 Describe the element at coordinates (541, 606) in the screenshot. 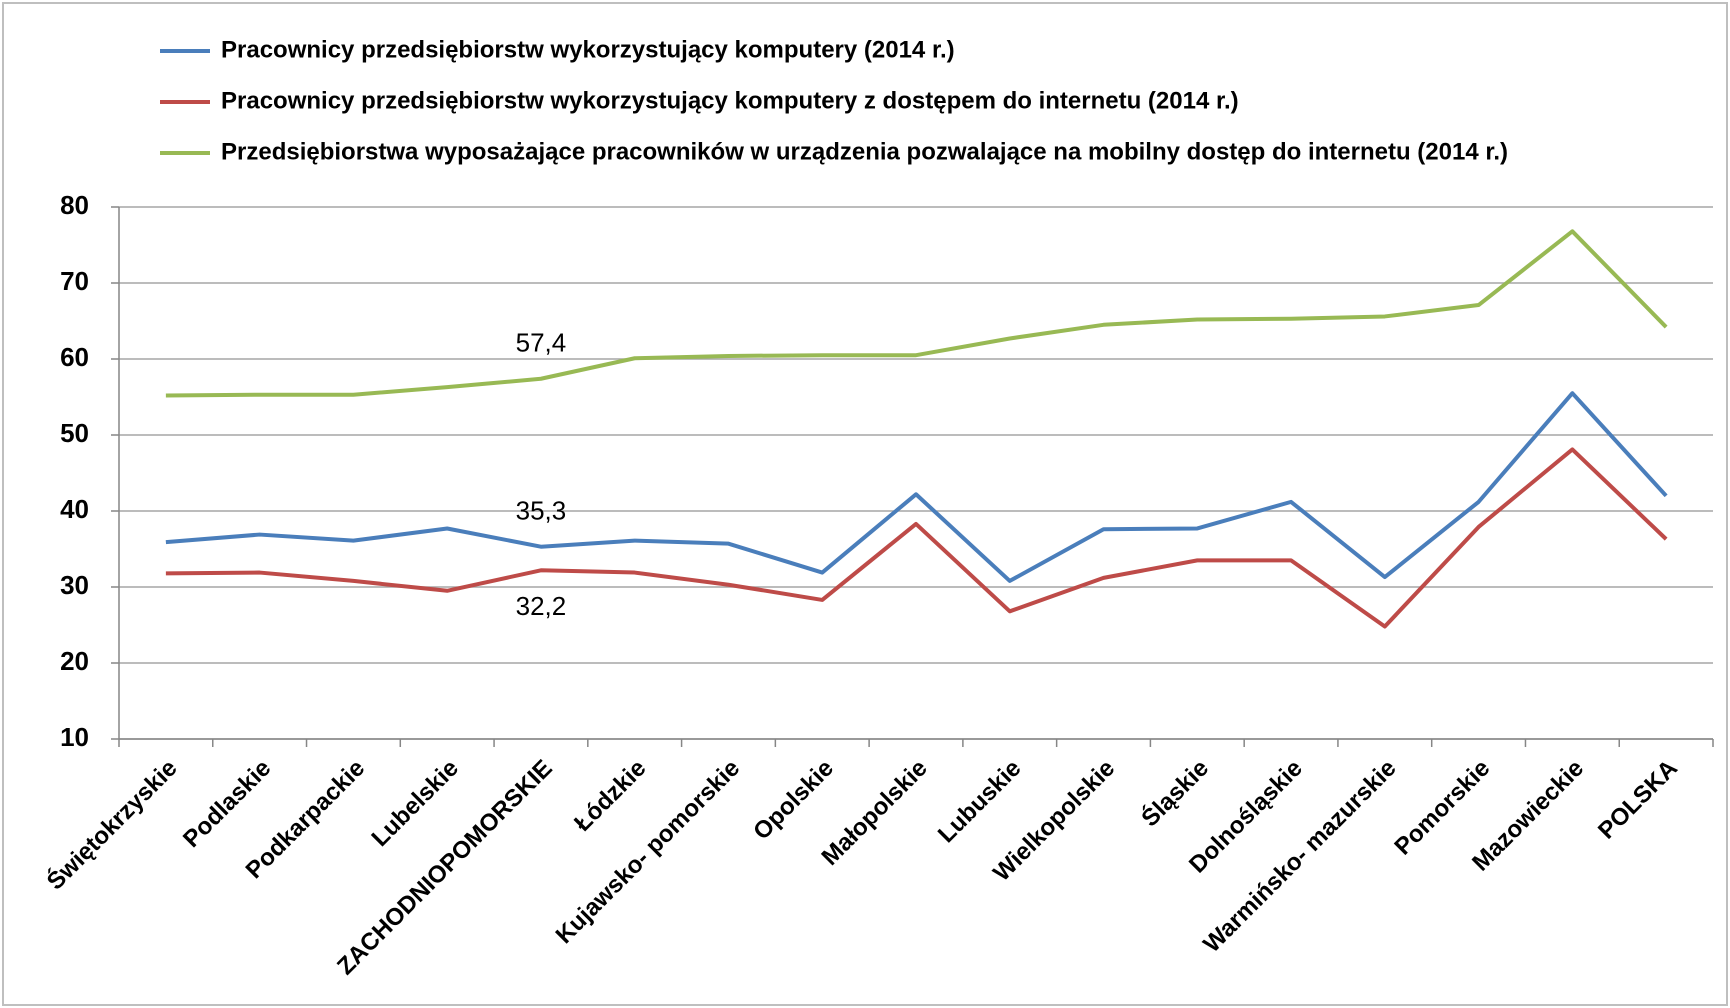

I see `data-label: 32,2` at that location.